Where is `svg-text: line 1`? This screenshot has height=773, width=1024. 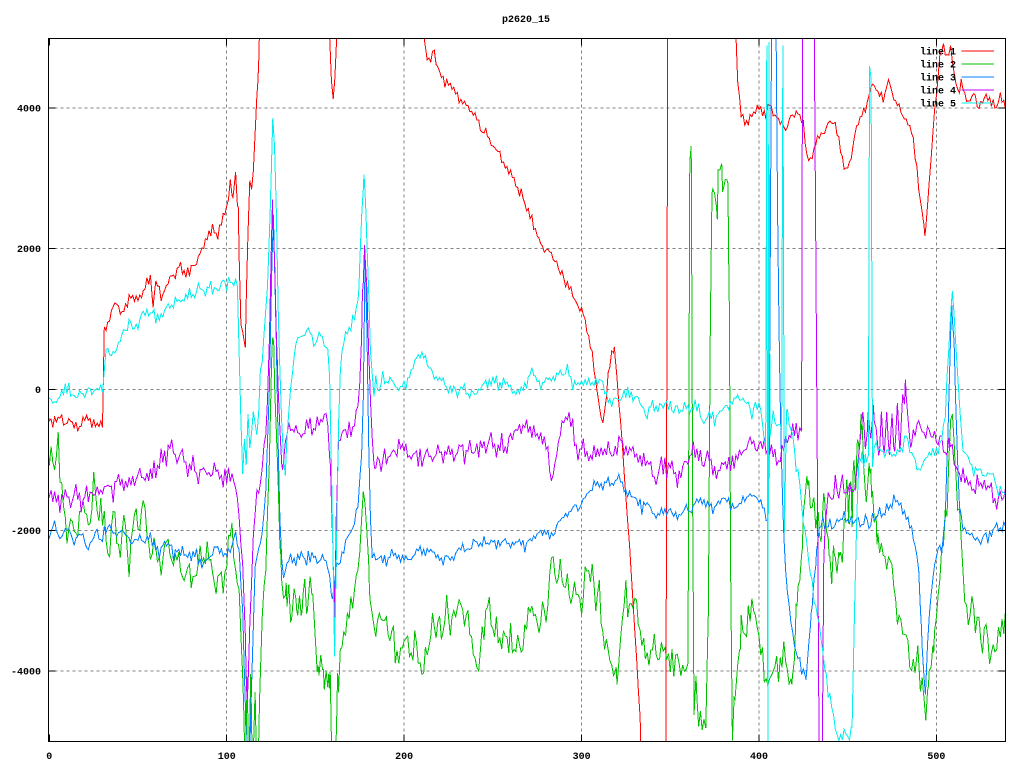
svg-text: line 1 is located at coordinates (938, 53).